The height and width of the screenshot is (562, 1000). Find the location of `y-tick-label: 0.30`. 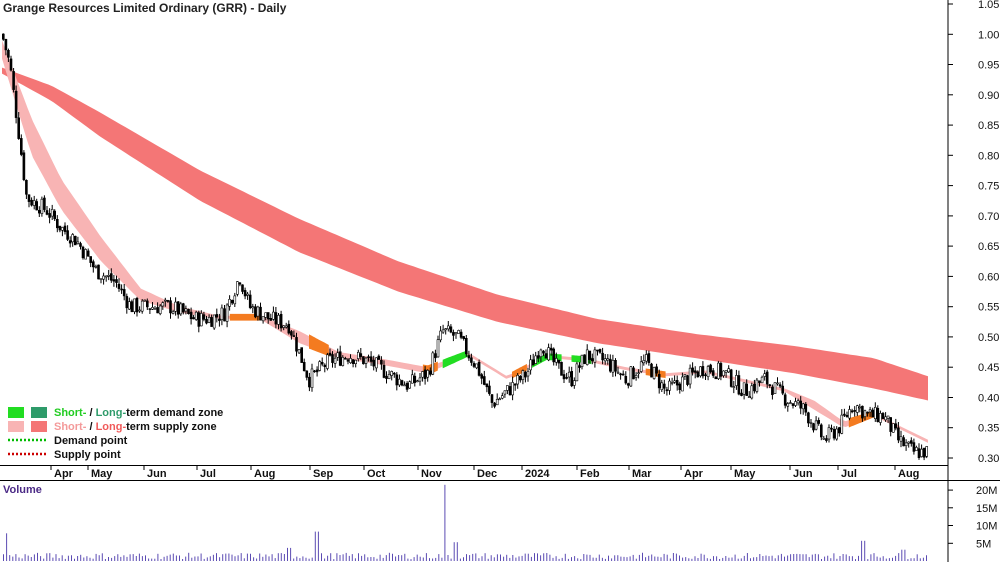

y-tick-label: 0.30 is located at coordinates (988, 459).